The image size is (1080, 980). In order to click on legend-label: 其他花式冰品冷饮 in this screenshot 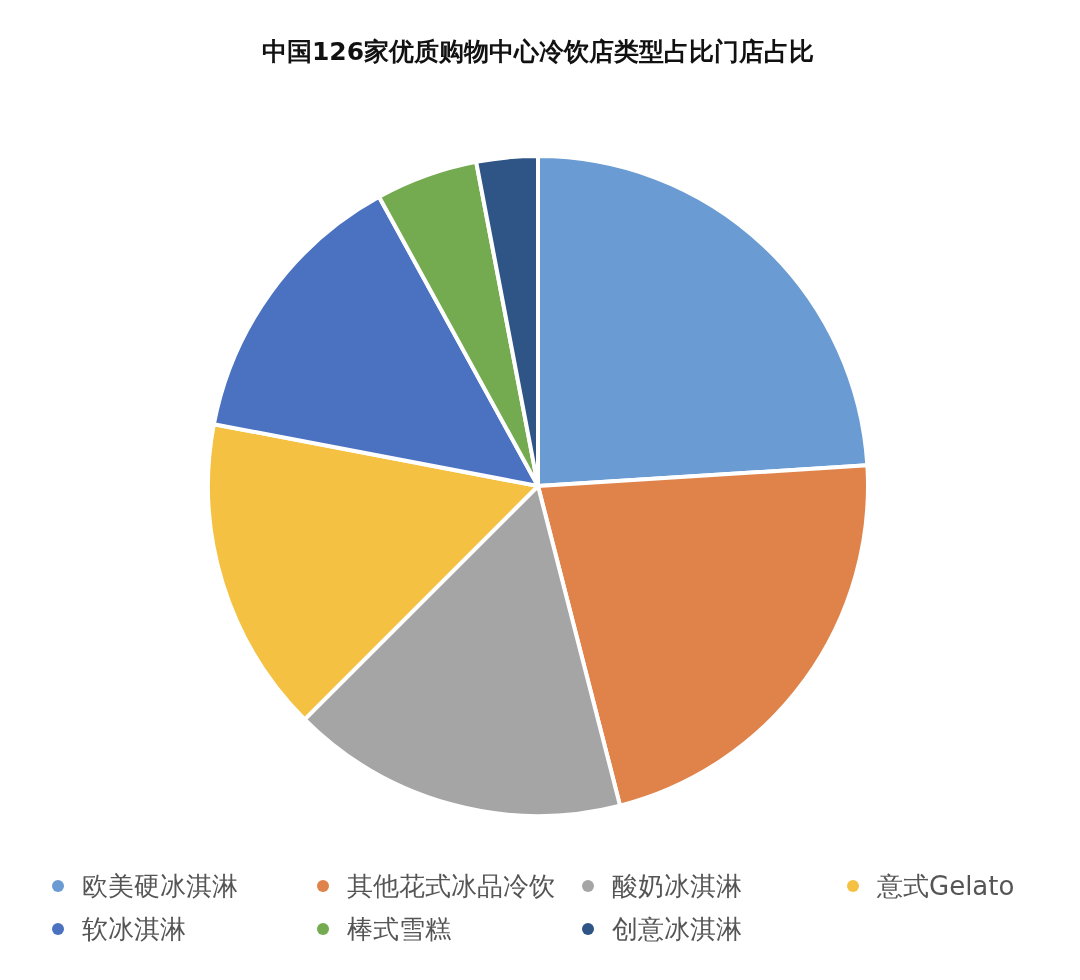, I will do `click(451, 886)`.